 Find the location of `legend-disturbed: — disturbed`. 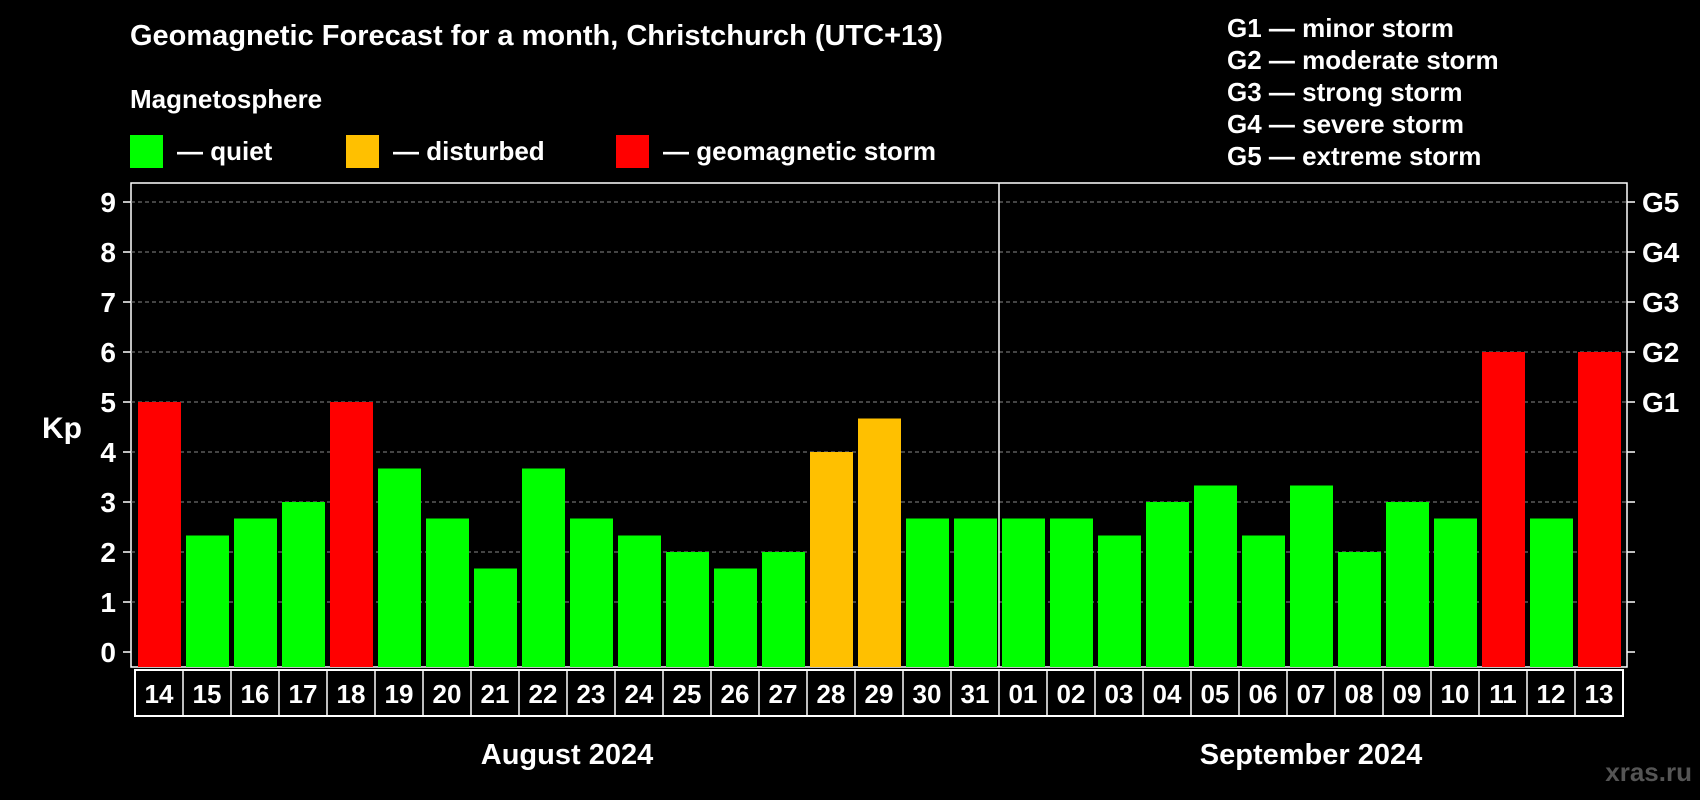

legend-disturbed: — disturbed is located at coordinates (445, 151).